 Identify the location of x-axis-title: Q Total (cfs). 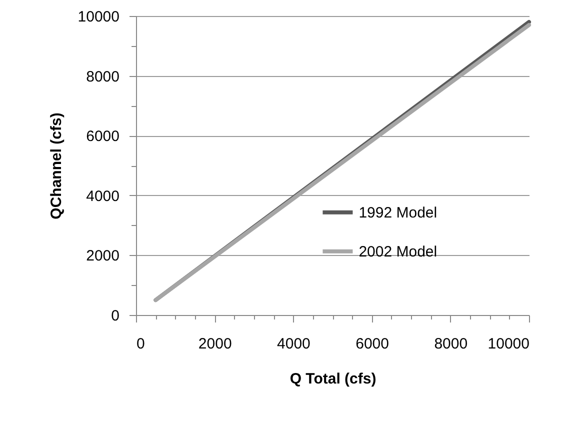
(333, 379).